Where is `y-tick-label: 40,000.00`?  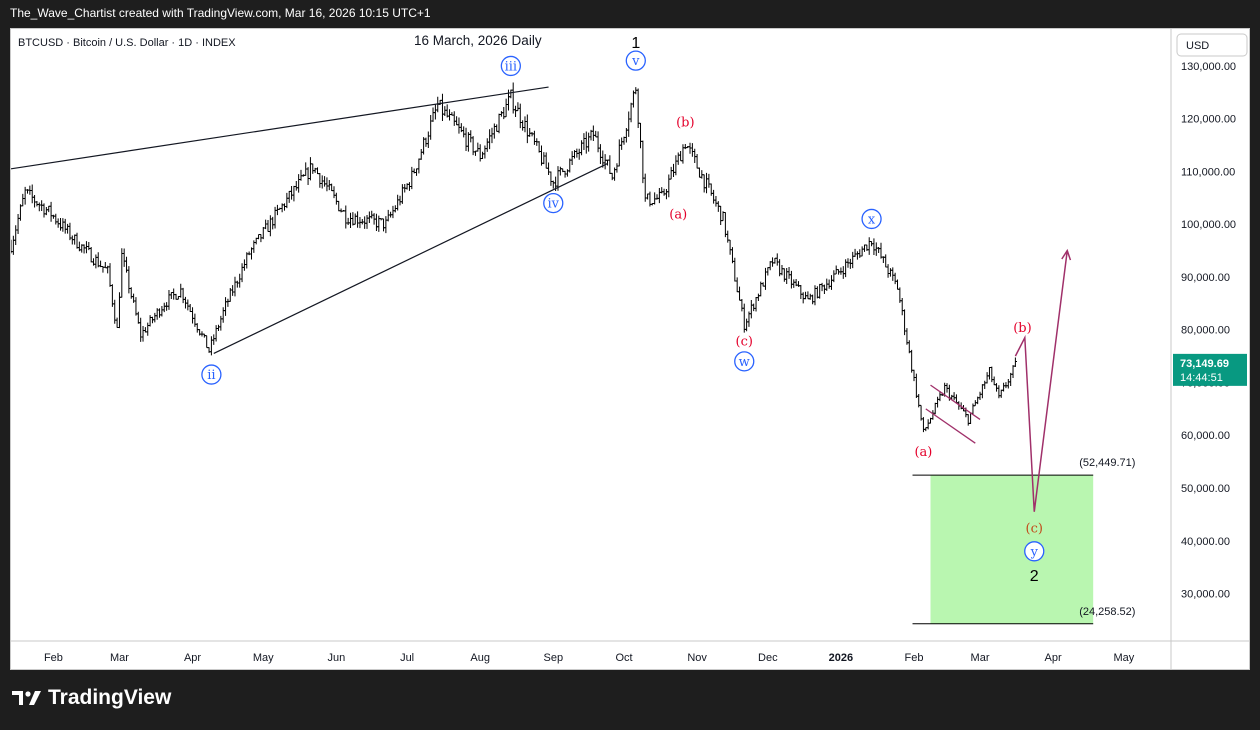
y-tick-label: 40,000.00 is located at coordinates (1205, 542).